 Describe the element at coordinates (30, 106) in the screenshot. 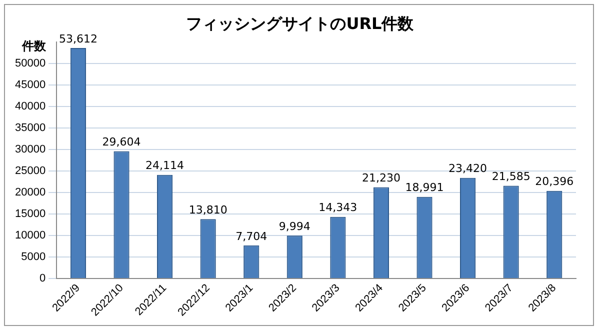

I see `y-tick-label: 40000` at that location.